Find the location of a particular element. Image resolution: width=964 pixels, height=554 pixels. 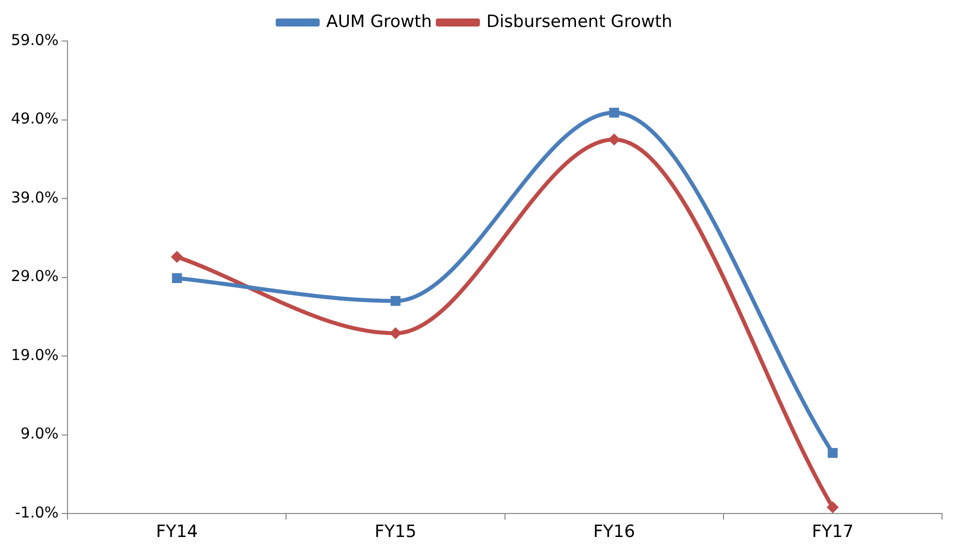

x-tick-label: FY17 is located at coordinates (833, 532).